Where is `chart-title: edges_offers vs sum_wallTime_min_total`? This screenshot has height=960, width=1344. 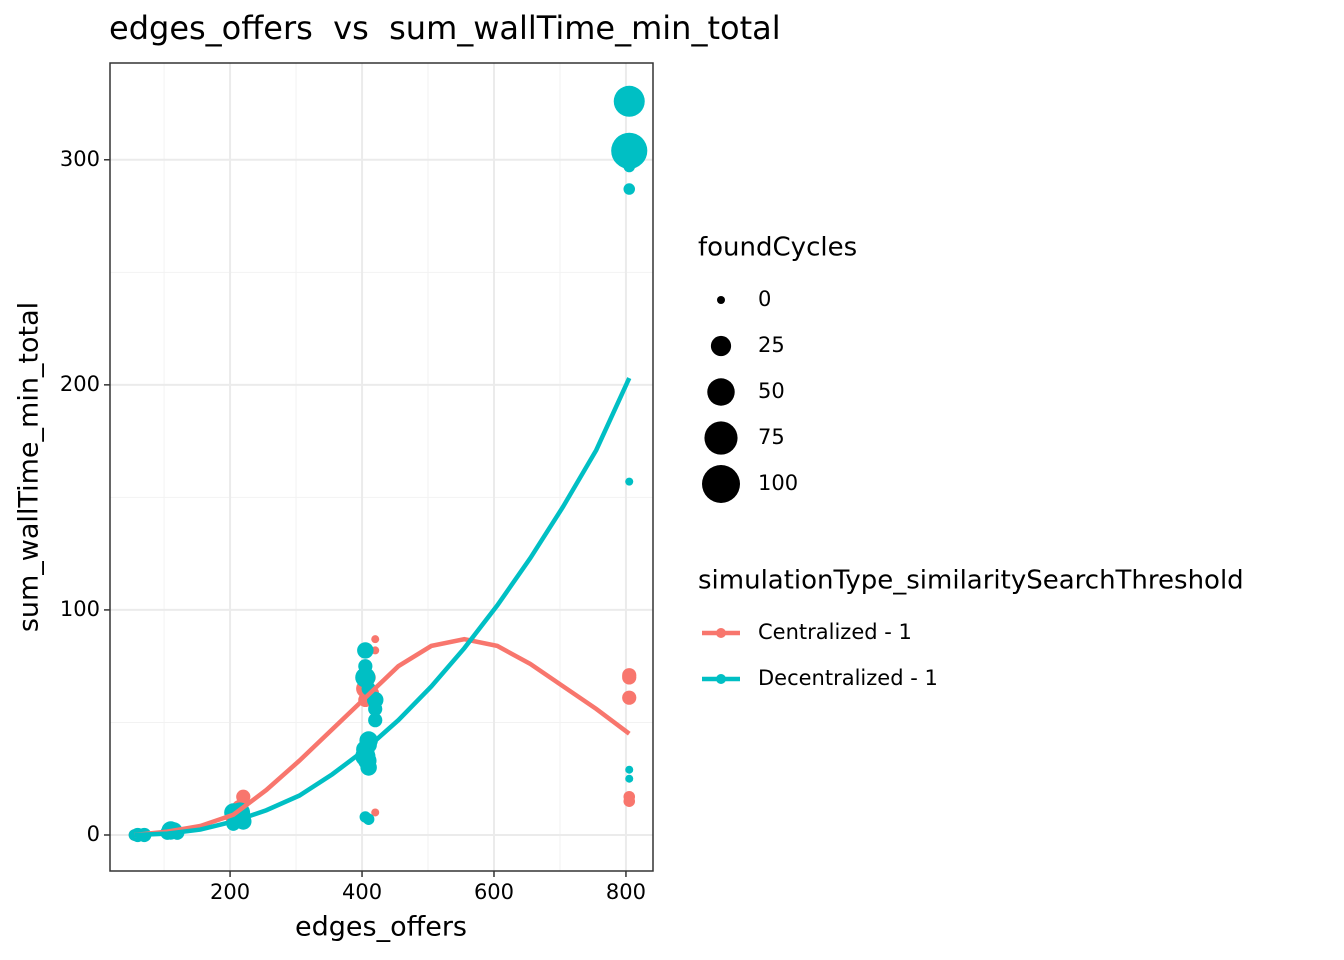 chart-title: edges_offers vs sum_wallTime_min_total is located at coordinates (445, 28).